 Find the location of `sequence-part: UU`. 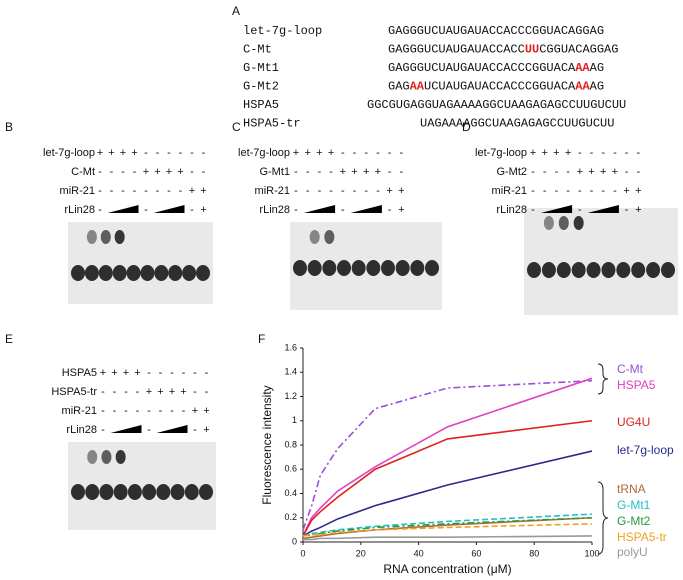

sequence-part: UU is located at coordinates (532, 50).